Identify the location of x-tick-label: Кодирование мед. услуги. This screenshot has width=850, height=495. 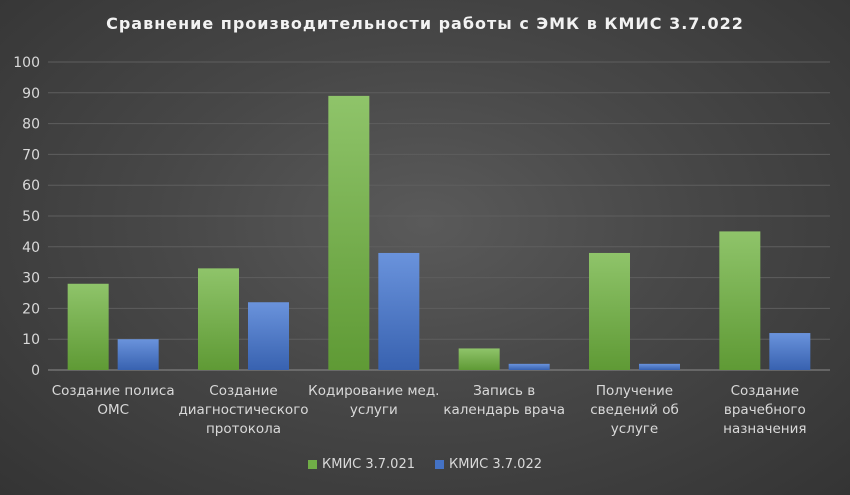
(373, 400).